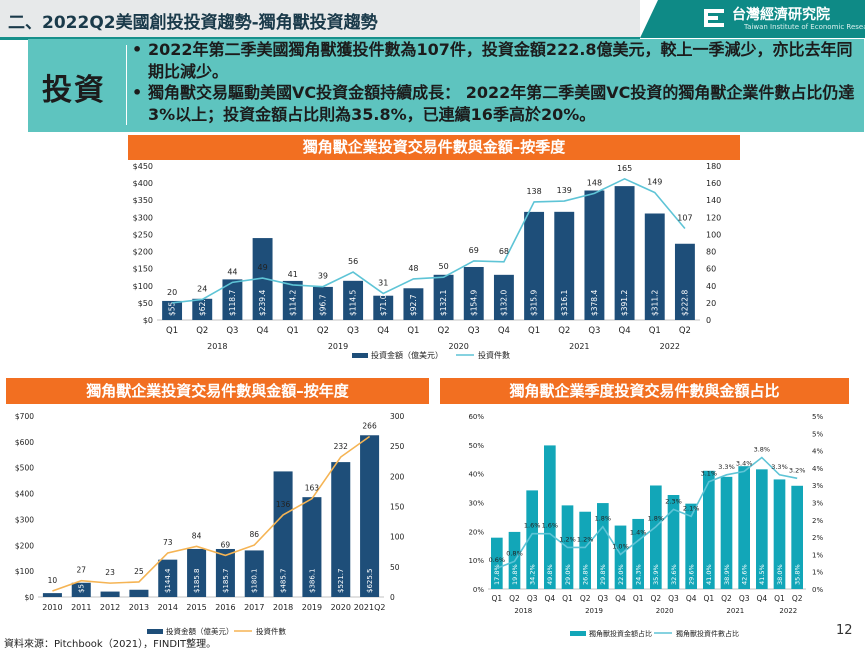  What do you see at coordinates (532, 574) in the screenshot?
I see `bar-value-label: 34.2%` at bounding box center [532, 574].